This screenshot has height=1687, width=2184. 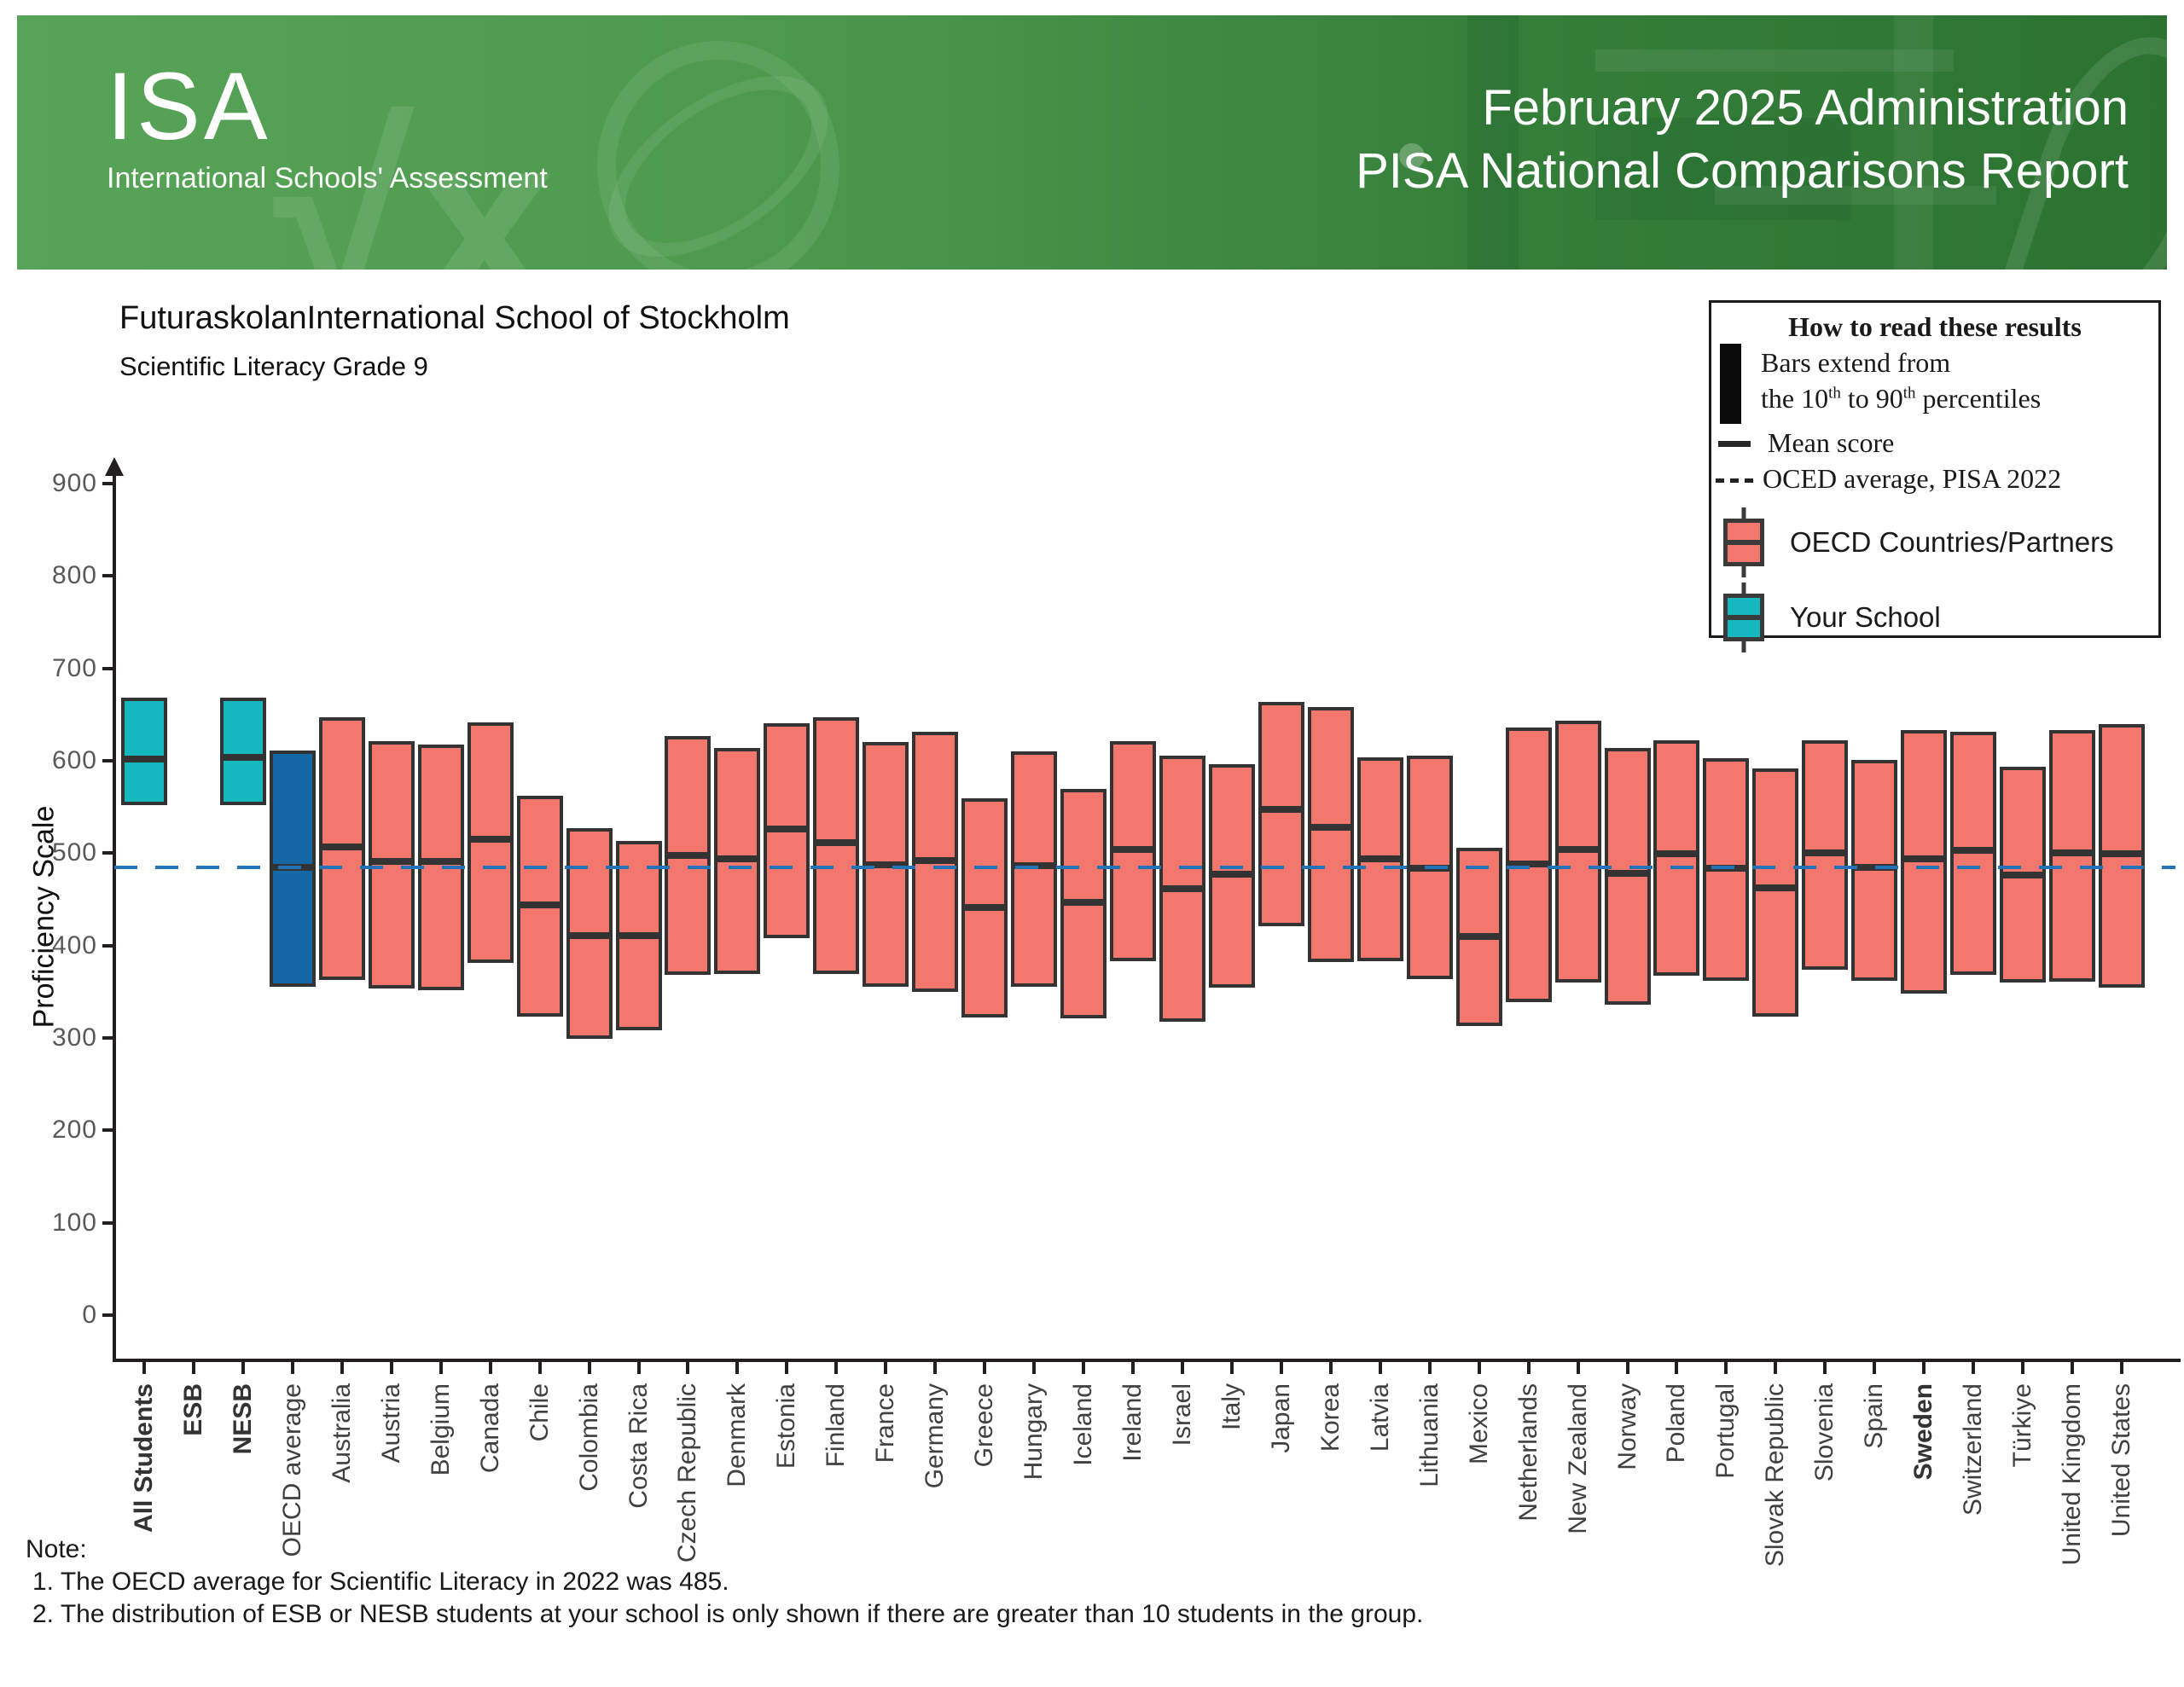 What do you see at coordinates (589, 935) in the screenshot?
I see `mean-line-Colombia` at bounding box center [589, 935].